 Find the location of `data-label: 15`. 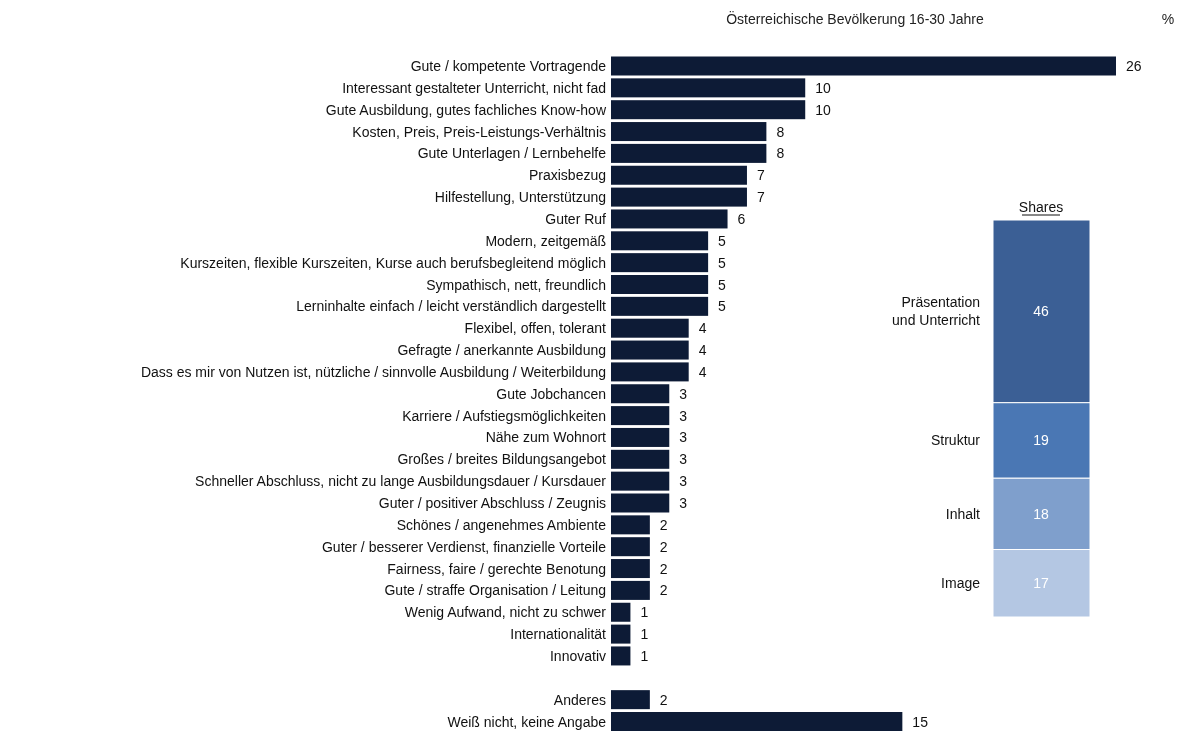

data-label: 15 is located at coordinates (920, 721).